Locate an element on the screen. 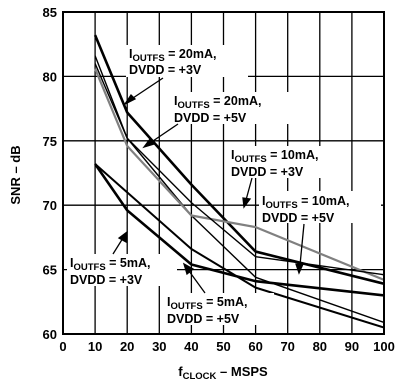 The image size is (400, 383). y-tick-label: 65 is located at coordinates (50, 270).